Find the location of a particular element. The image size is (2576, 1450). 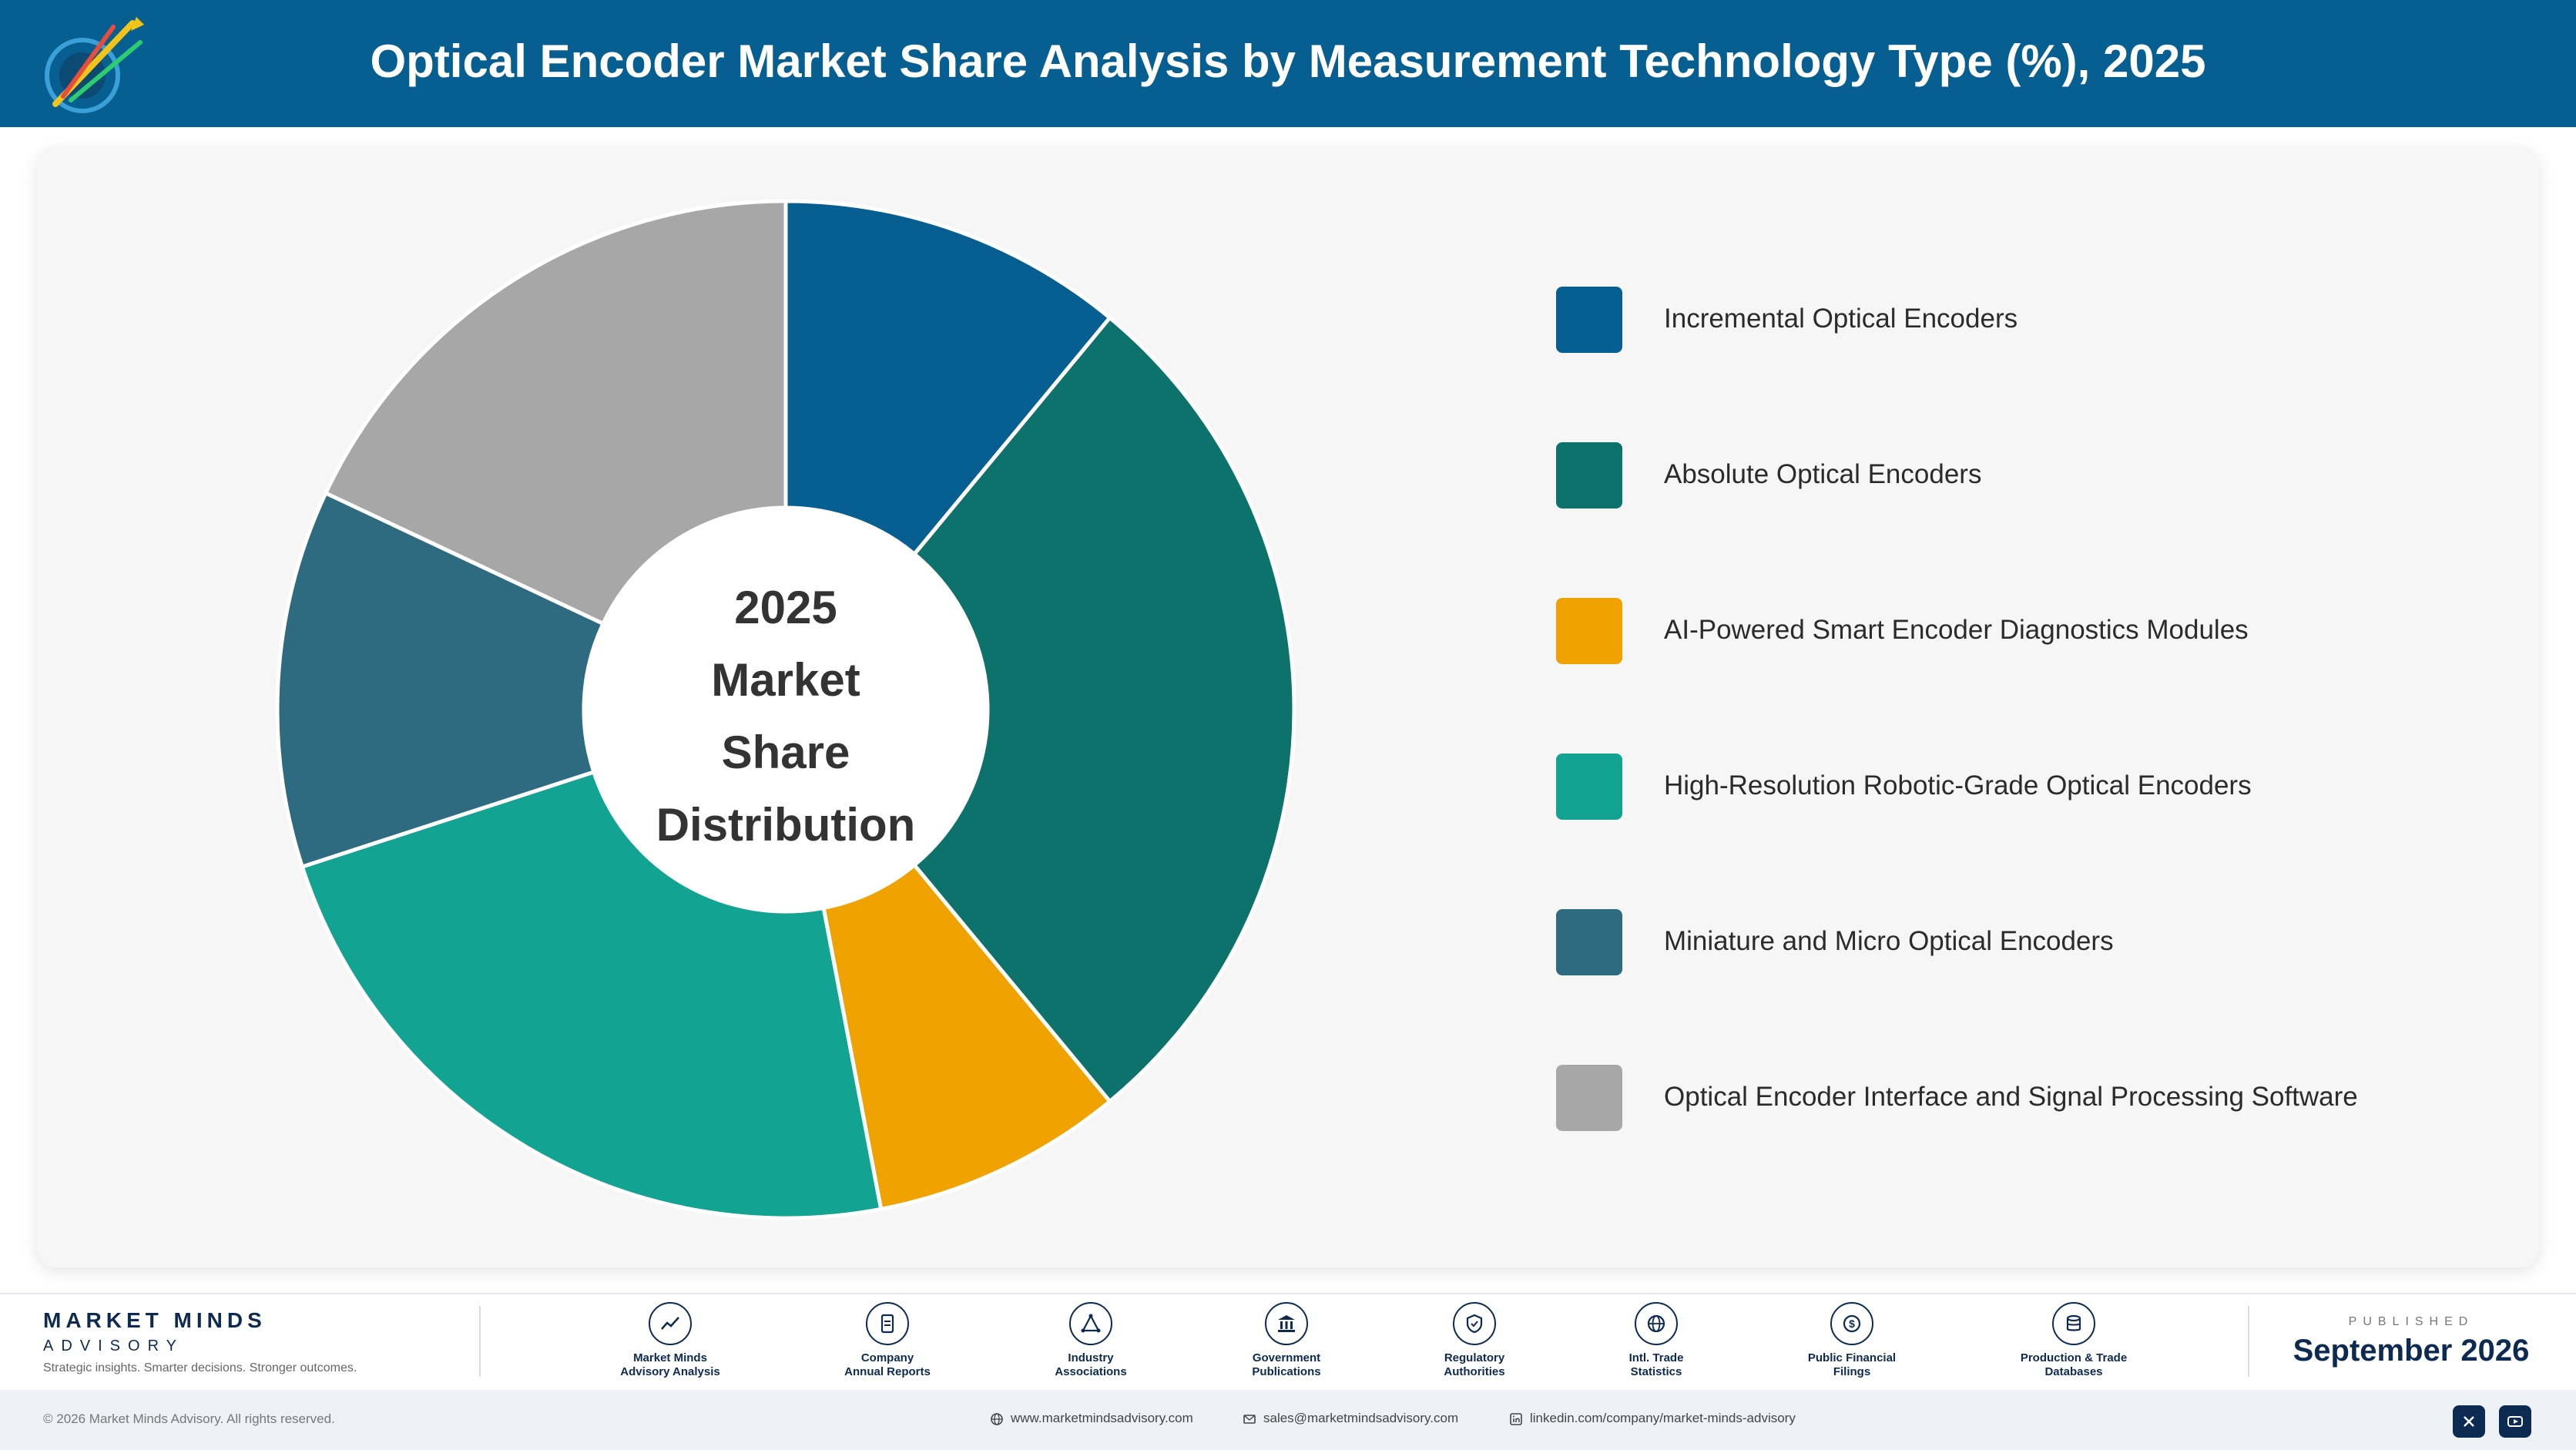

x-icon is located at coordinates (2469, 1421).